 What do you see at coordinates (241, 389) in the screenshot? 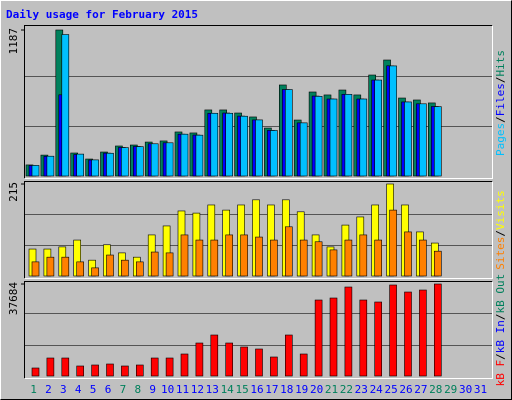
I see `x-tick-label: 15` at bounding box center [241, 389].